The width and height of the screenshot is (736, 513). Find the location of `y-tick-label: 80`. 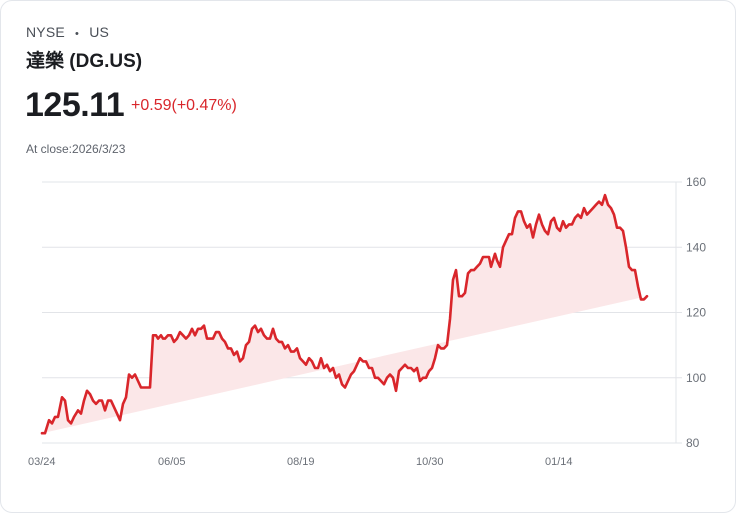

y-tick-label: 80 is located at coordinates (693, 443).